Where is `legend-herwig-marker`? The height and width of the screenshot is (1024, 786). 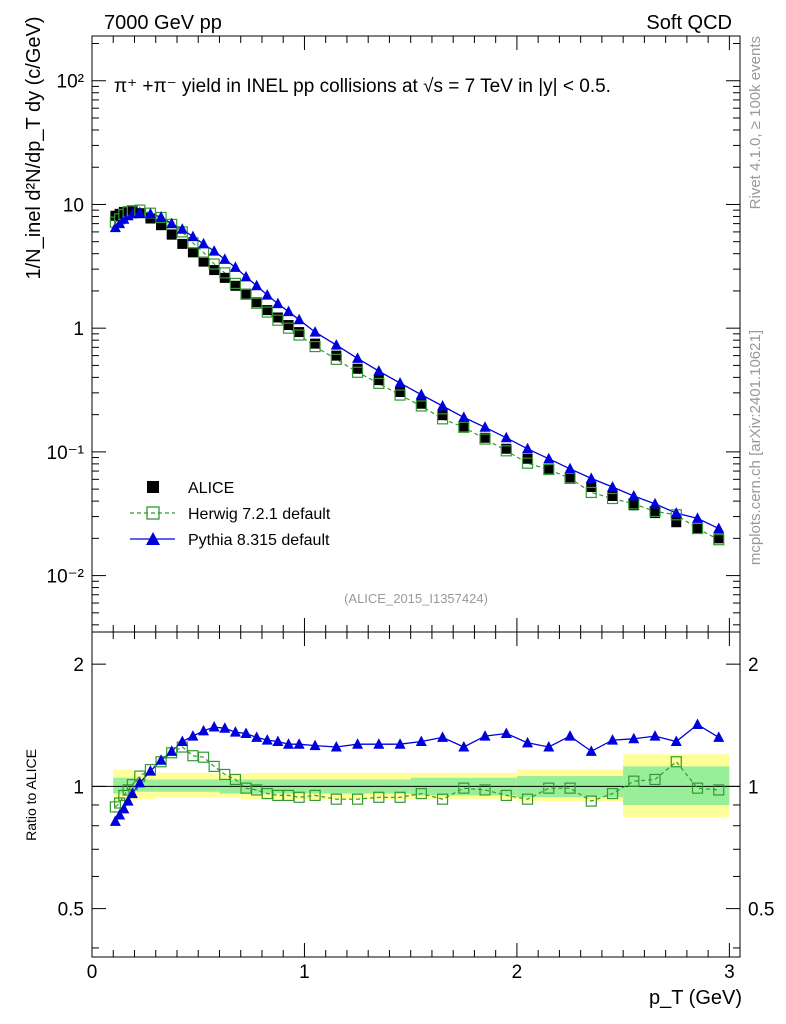
legend-herwig-marker is located at coordinates (153, 513).